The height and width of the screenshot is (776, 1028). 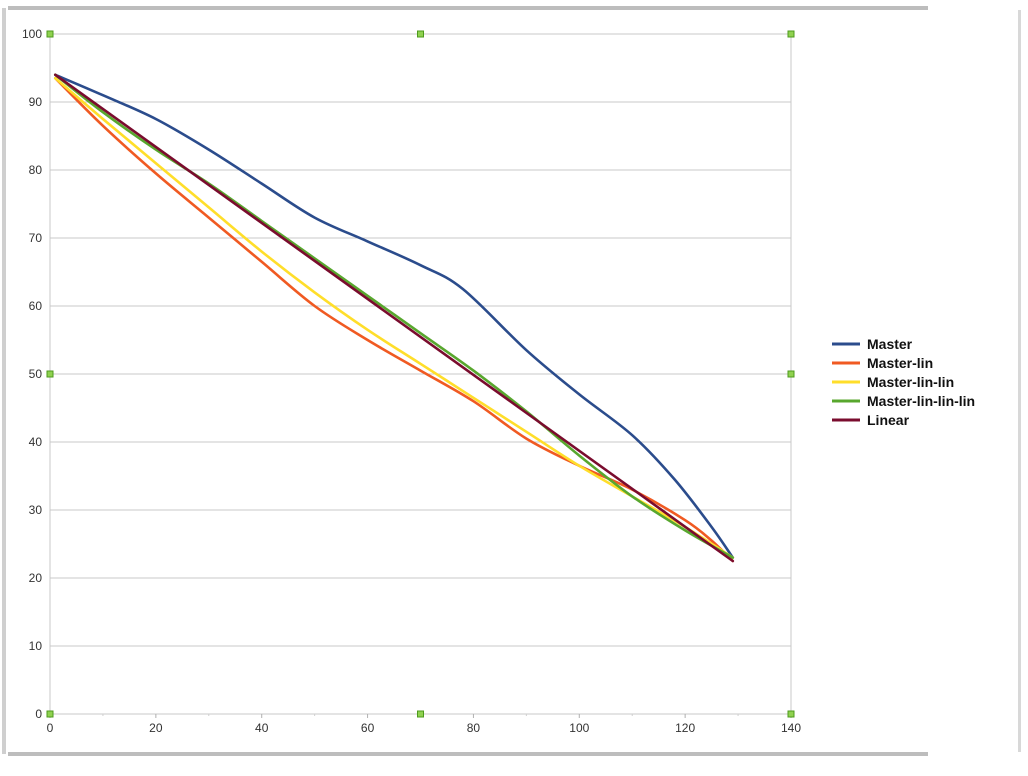 What do you see at coordinates (921, 401) in the screenshot?
I see `legend-label-master-lin-lin-lin: Master-lin-lin-lin` at bounding box center [921, 401].